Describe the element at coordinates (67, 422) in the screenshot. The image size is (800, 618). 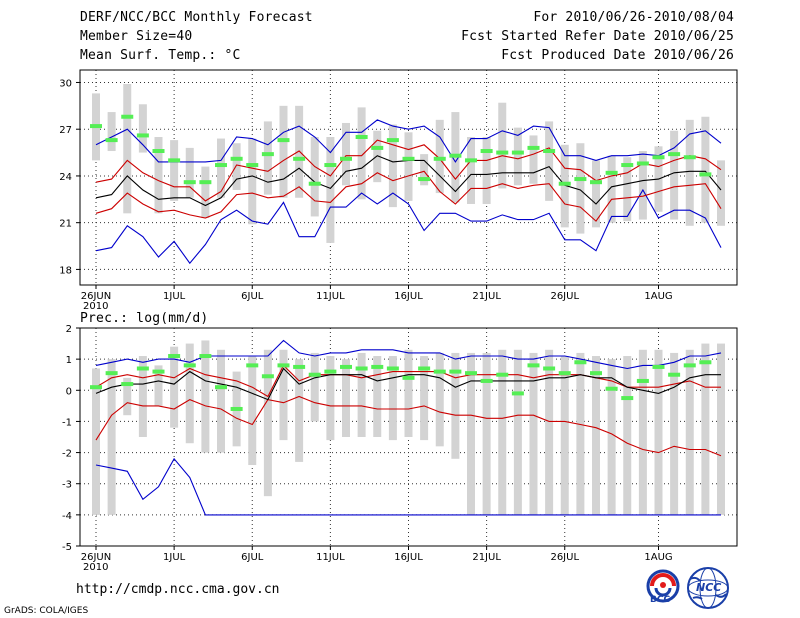
I see `y-tick-label: -1` at that location.